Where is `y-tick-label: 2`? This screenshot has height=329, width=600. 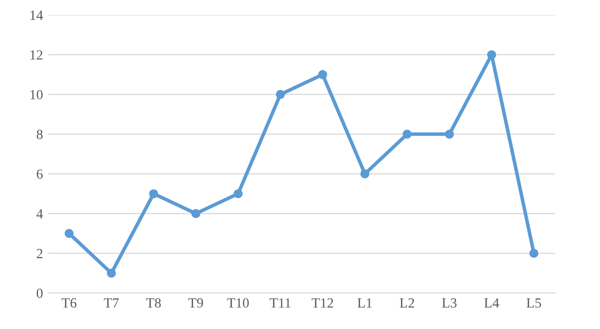
y-tick-label: 2 is located at coordinates (39, 253).